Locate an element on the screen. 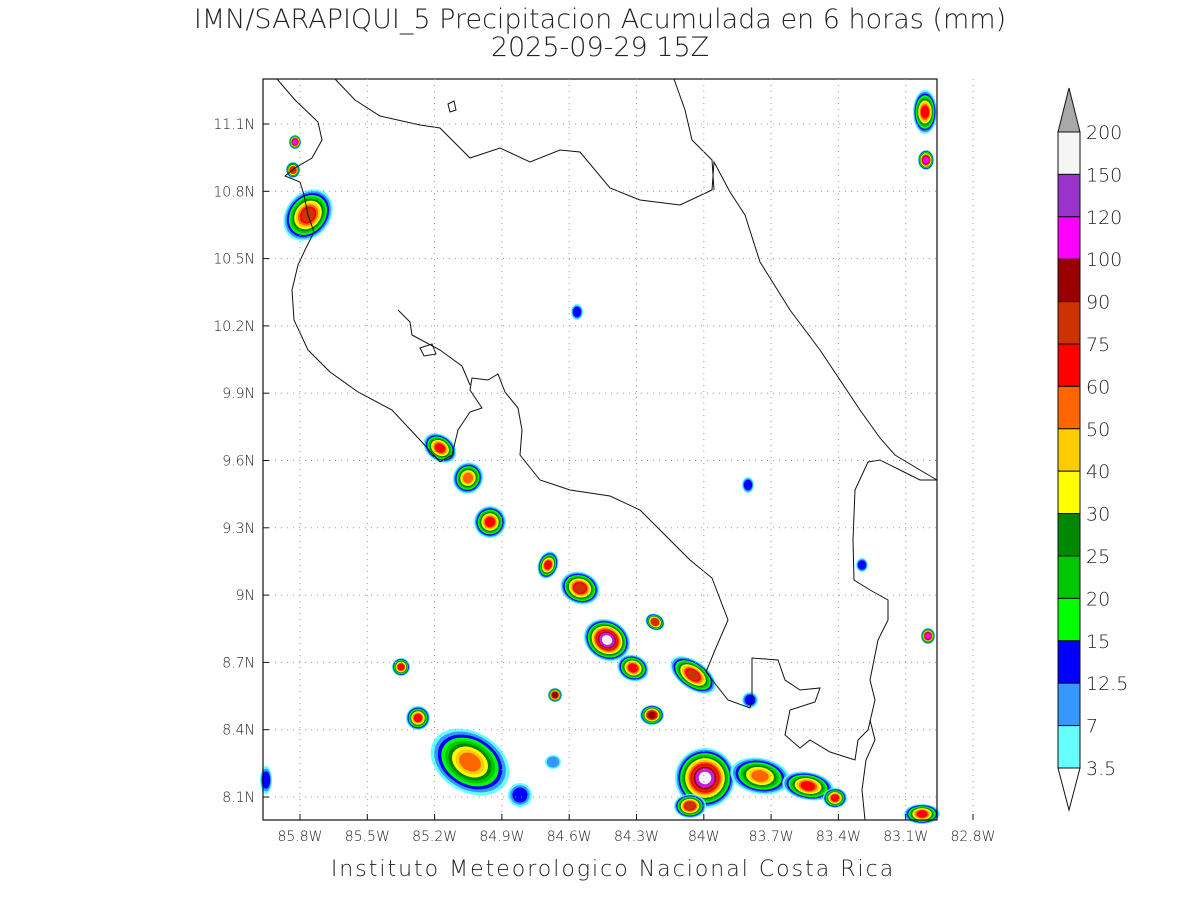 Image resolution: width=1200 pixels, height=900 pixels. lat-label: 9.3N is located at coordinates (238, 529).